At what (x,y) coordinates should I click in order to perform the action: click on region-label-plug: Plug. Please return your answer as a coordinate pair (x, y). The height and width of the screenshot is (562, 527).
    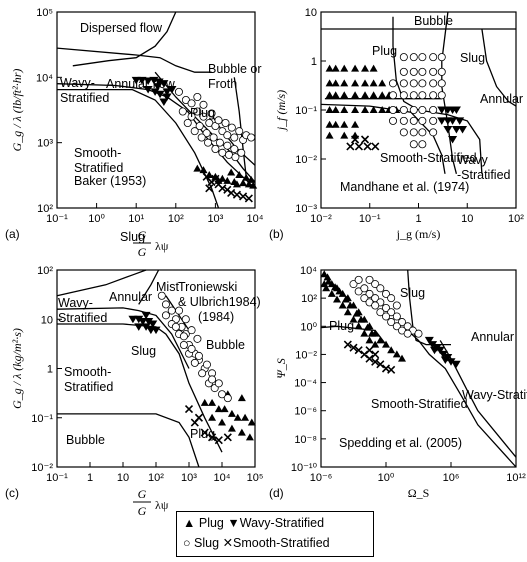
    Looking at the image, I should click on (202, 113).